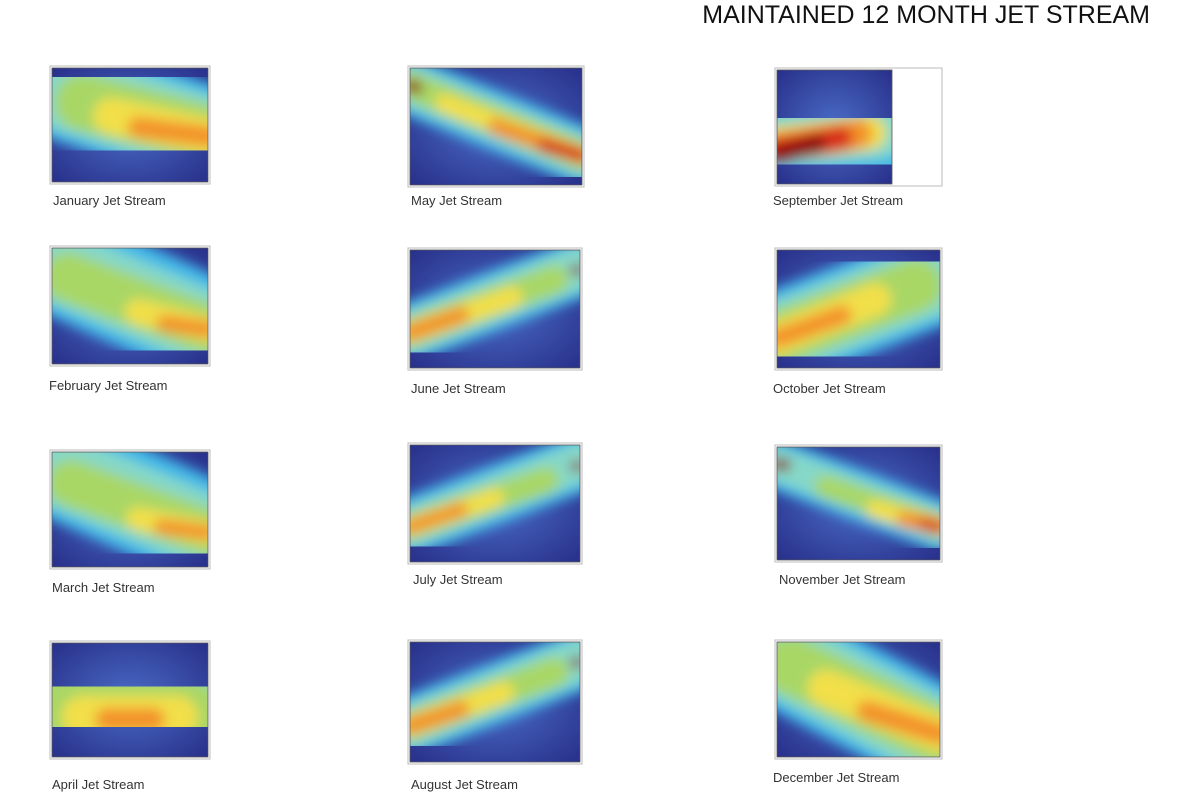  What do you see at coordinates (464, 784) in the screenshot?
I see `caption: August Jet Stream` at bounding box center [464, 784].